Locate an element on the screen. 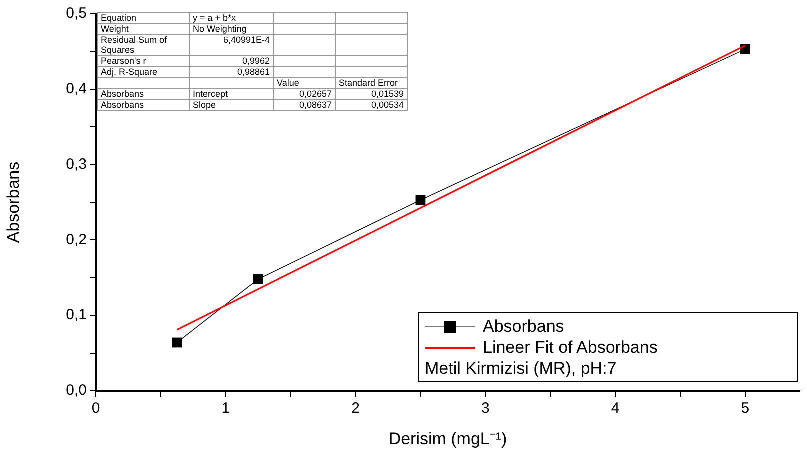 The height and width of the screenshot is (454, 807). annotation: Adj. R-Square is located at coordinates (144, 72).